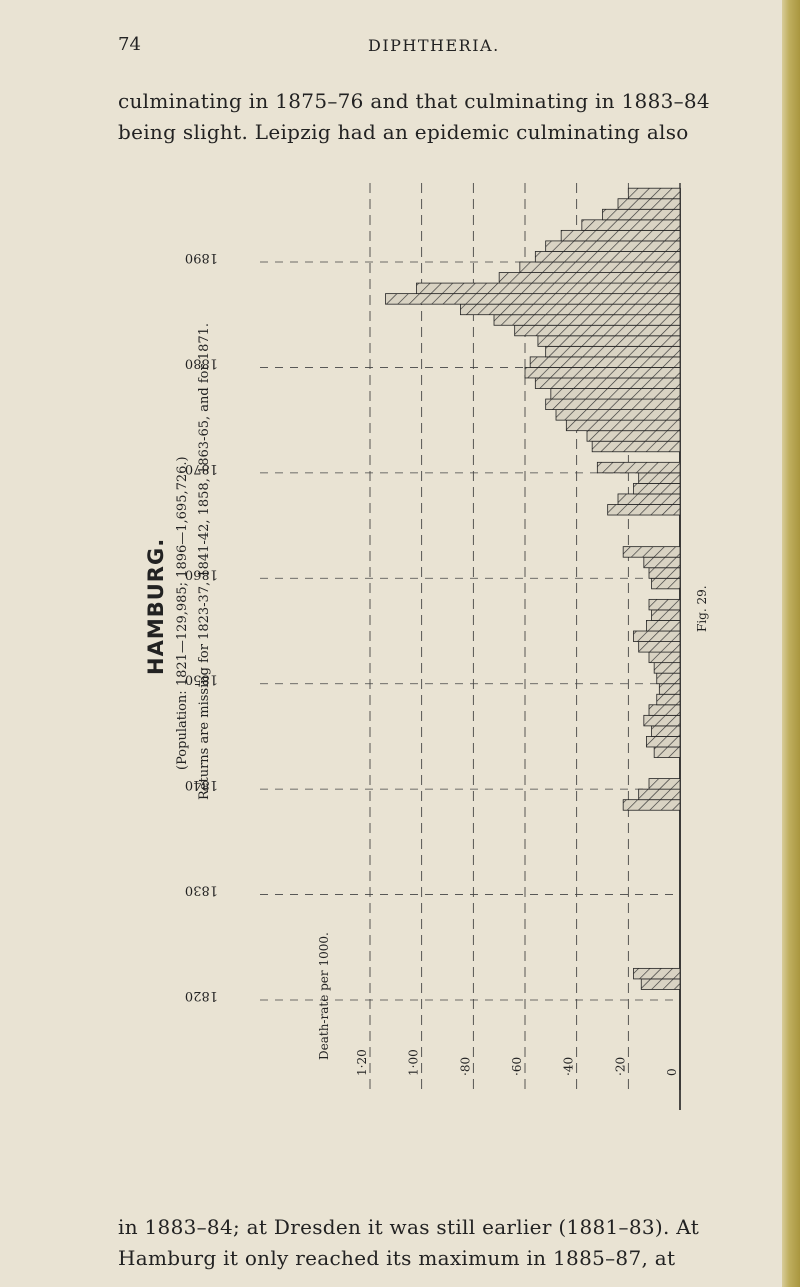 This screenshot has width=800, height=1287. What do you see at coordinates (620, 1066) in the screenshot?
I see `rate-tick-label: ·20` at bounding box center [620, 1066].